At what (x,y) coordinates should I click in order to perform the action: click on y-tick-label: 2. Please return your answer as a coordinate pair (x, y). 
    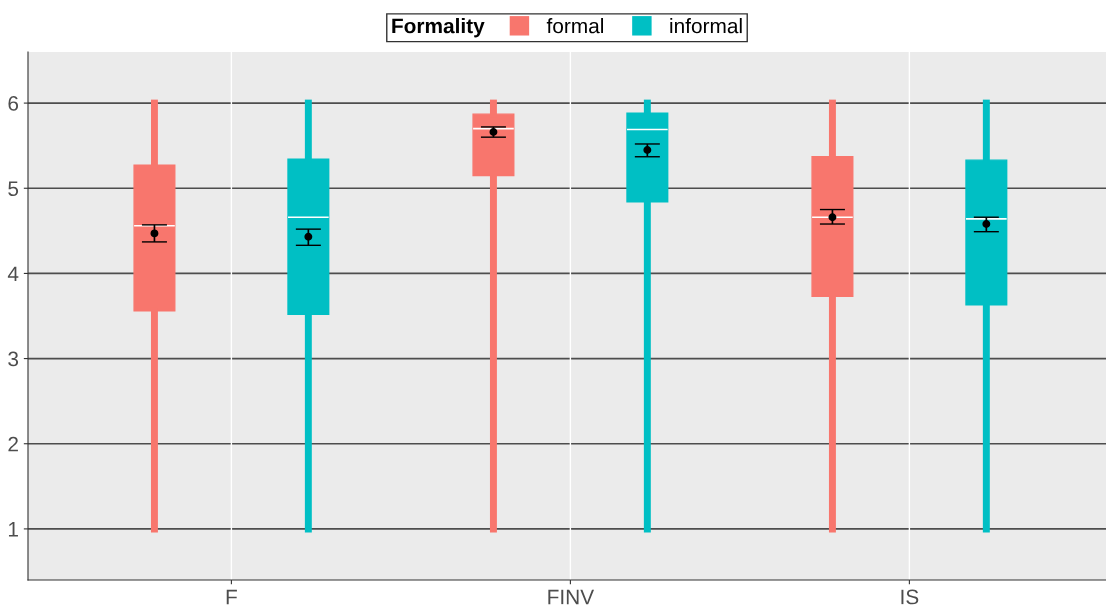
    Looking at the image, I should click on (13, 444).